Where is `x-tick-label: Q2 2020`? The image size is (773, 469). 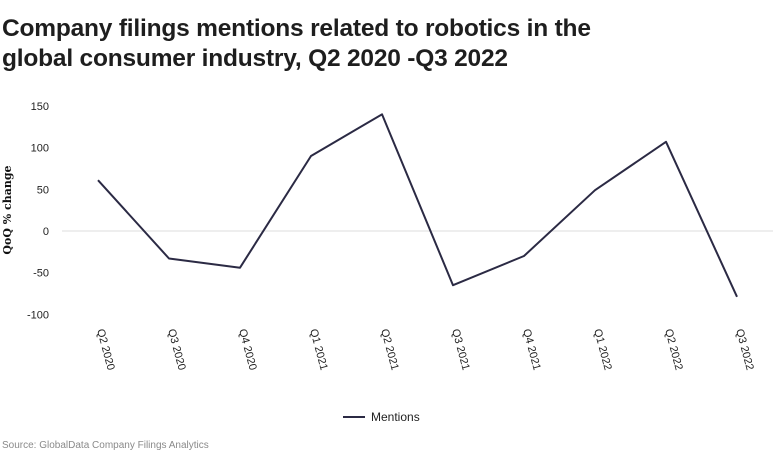
x-tick-label: Q2 2020 is located at coordinates (105, 350).